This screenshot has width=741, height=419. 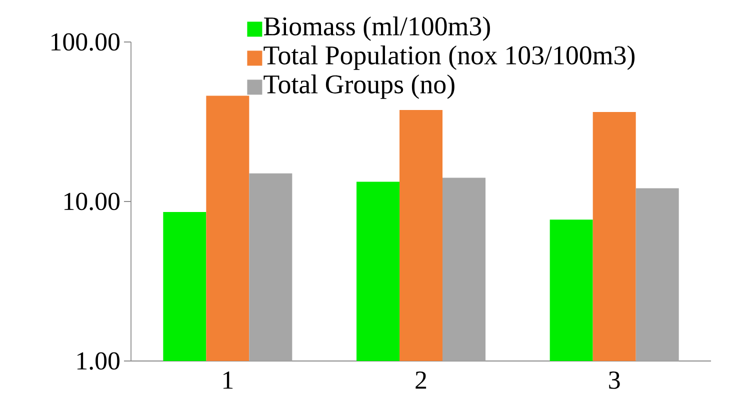 What do you see at coordinates (86, 42) in the screenshot?
I see `y-tick-label: 100.00` at bounding box center [86, 42].